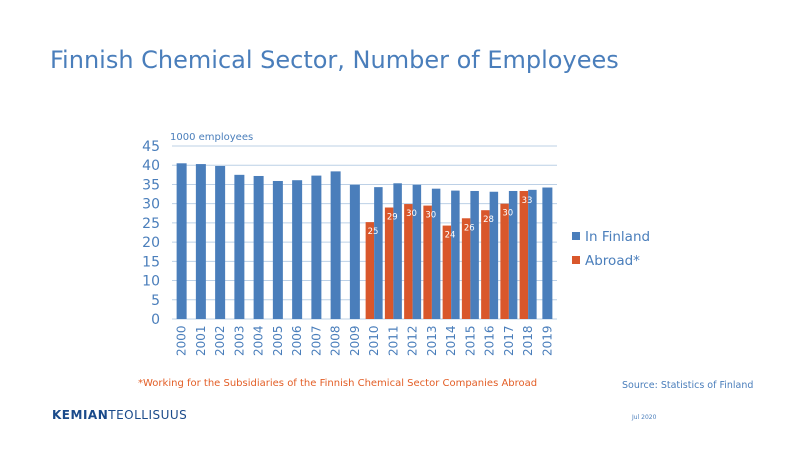 The height and width of the screenshot is (450, 800). What do you see at coordinates (155, 301) in the screenshot?
I see `y-tick-label: 5` at bounding box center [155, 301].